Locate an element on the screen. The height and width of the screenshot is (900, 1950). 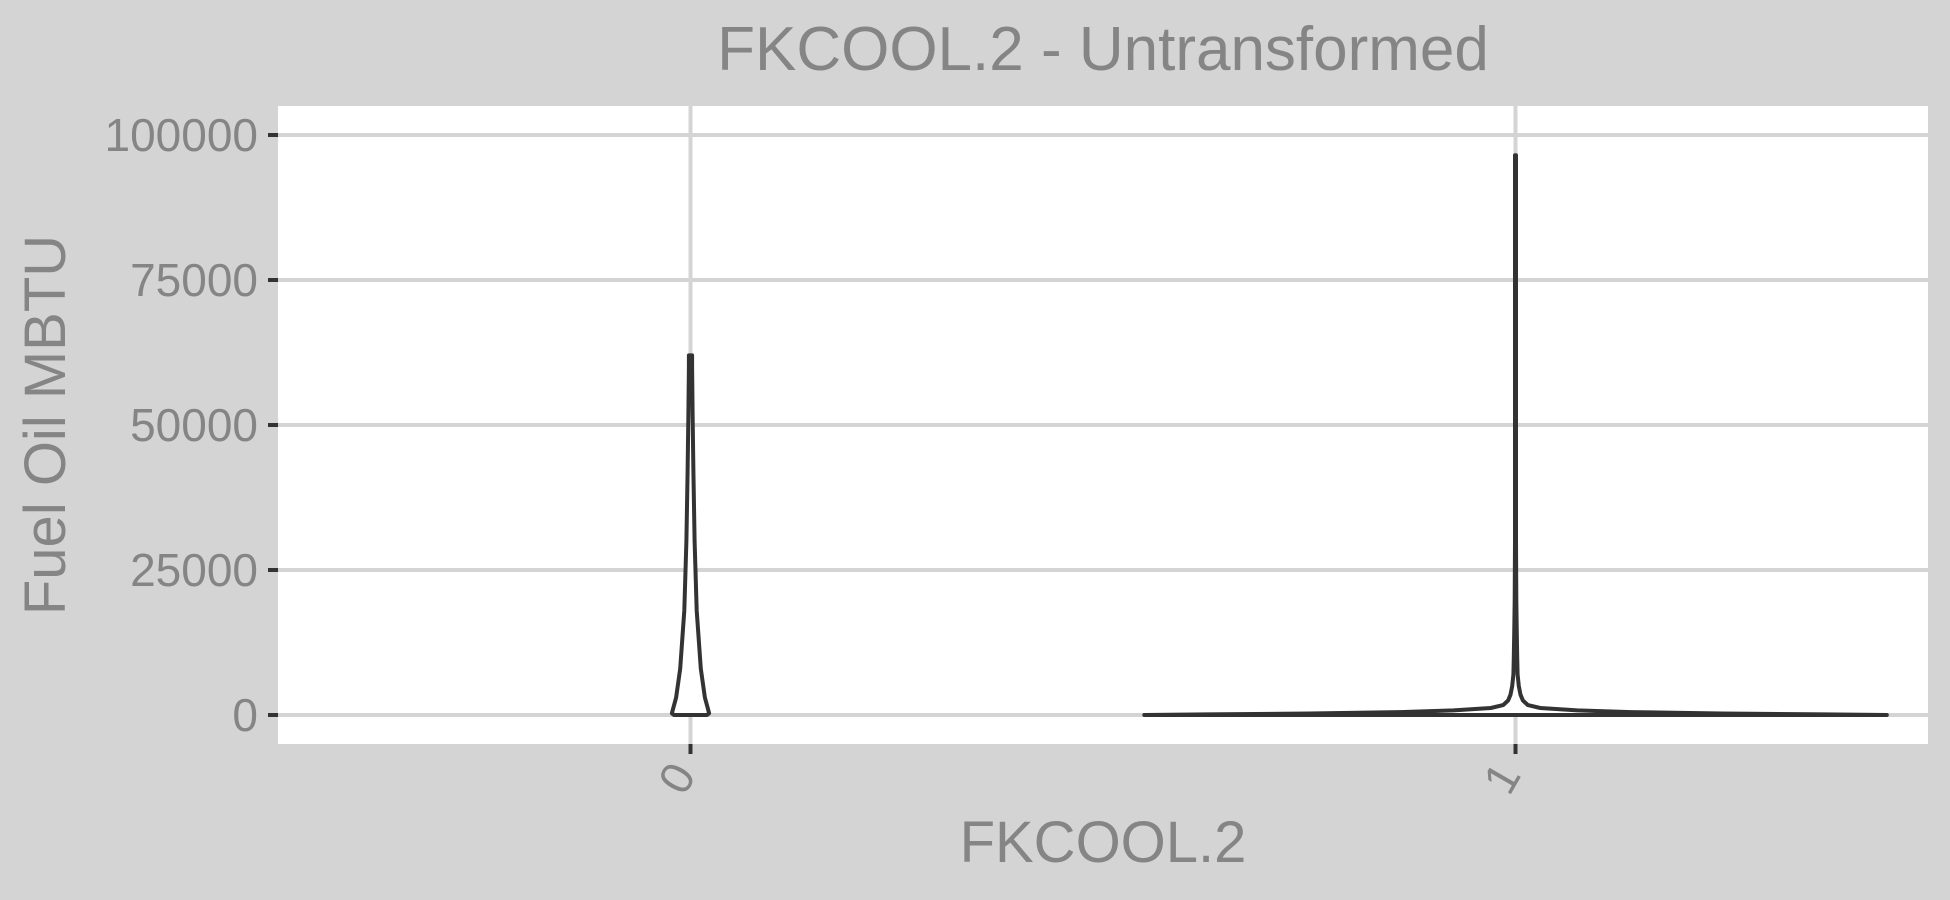
x-axis-label: FKCOOL.2 is located at coordinates (1103, 842).